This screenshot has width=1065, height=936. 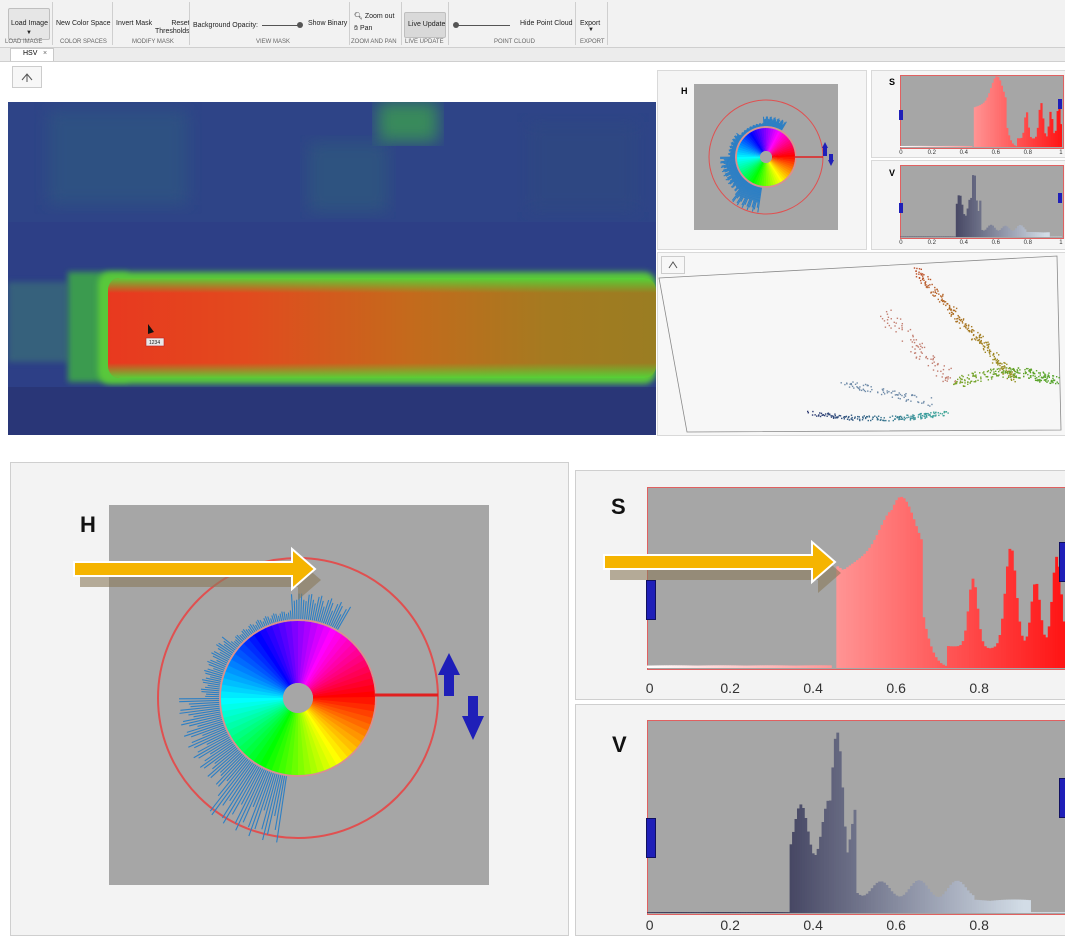 I want to click on value-zoom-tick-label: 0.4, so click(x=812, y=925).